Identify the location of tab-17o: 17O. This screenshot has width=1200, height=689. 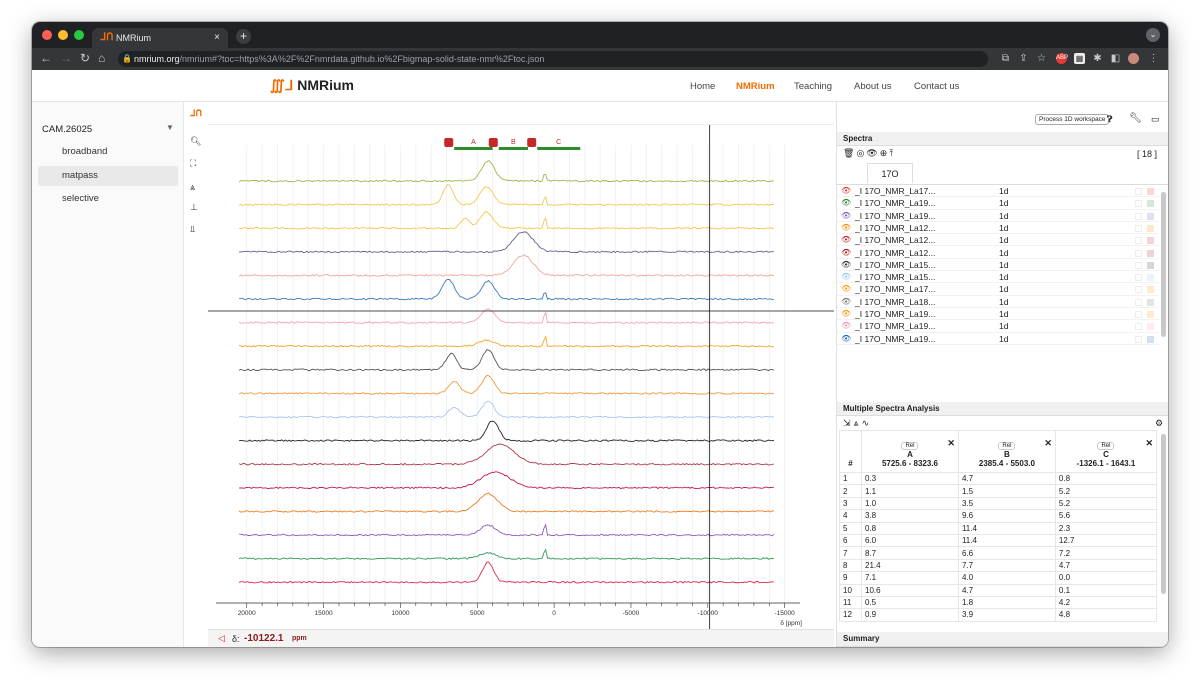
(890, 173).